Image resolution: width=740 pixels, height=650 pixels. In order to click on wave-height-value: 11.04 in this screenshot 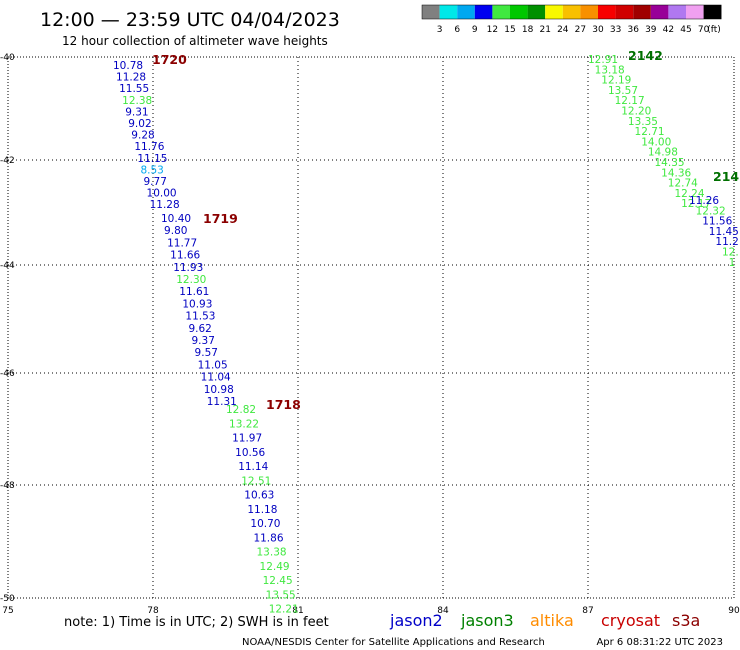, I will do `click(216, 378)`.